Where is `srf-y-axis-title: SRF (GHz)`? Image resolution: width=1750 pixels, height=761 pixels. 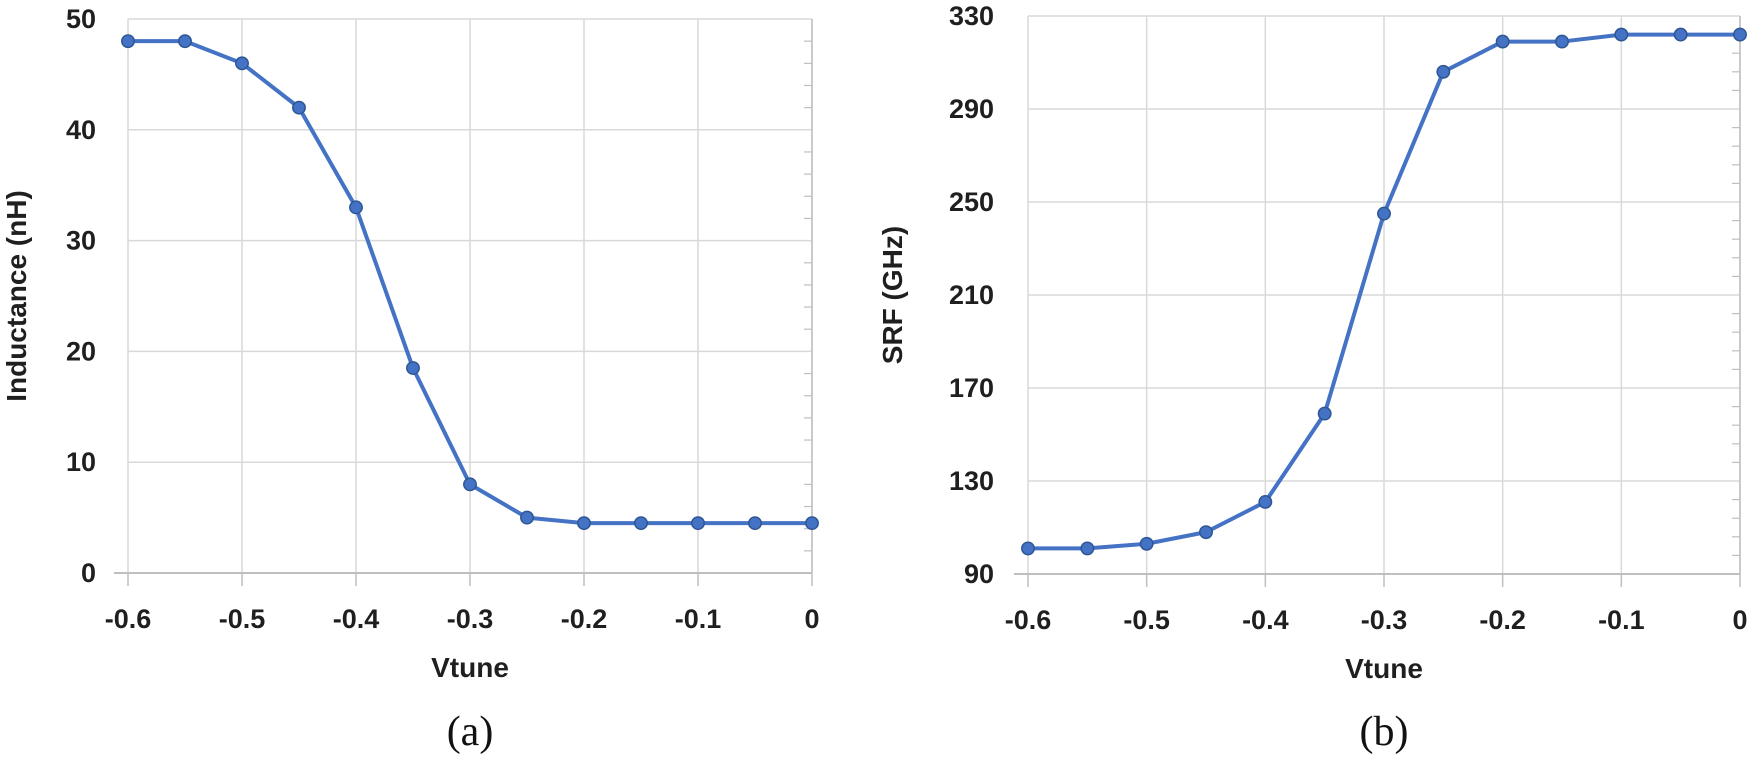
srf-y-axis-title: SRF (GHz) is located at coordinates (892, 295).